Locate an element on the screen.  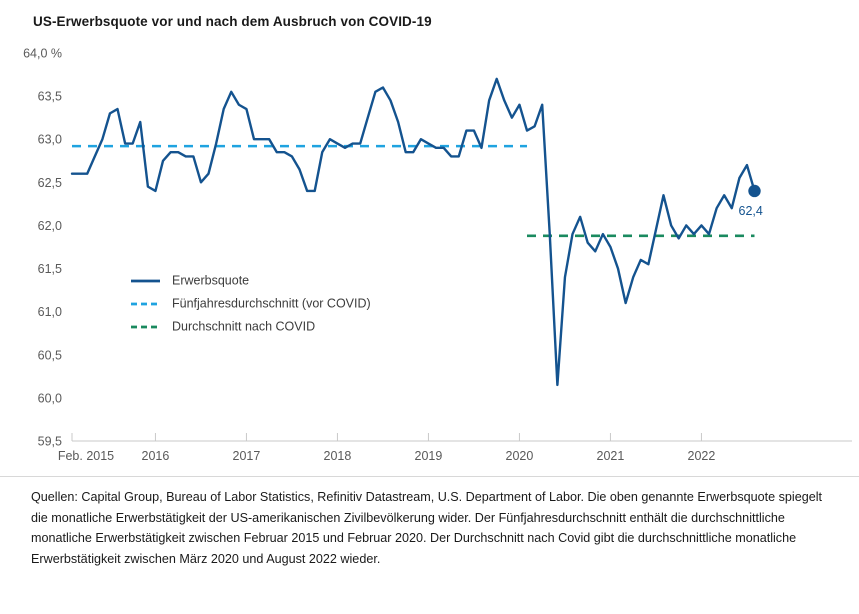
legend-label: Fünfjahresdurchschnitt (vor COVID) is located at coordinates (271, 303).